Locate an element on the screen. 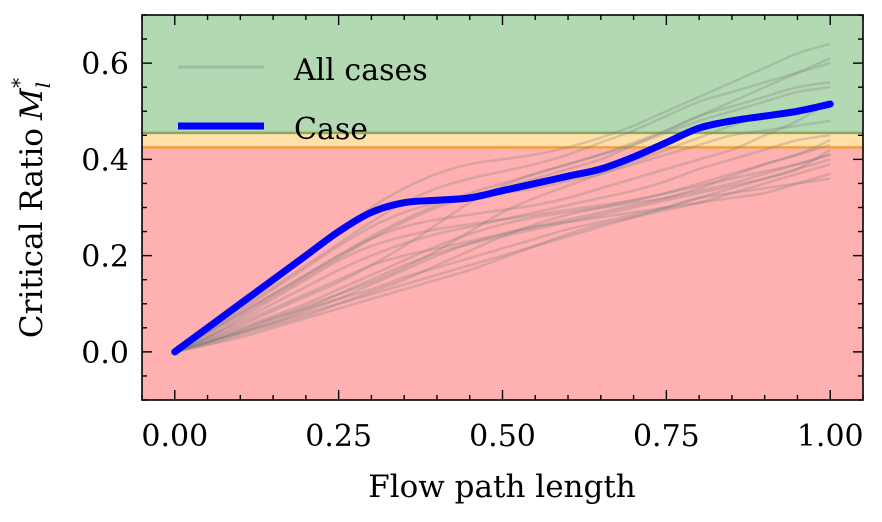 The height and width of the screenshot is (522, 882). legend-label-all-cases: All cases is located at coordinates (360, 70).